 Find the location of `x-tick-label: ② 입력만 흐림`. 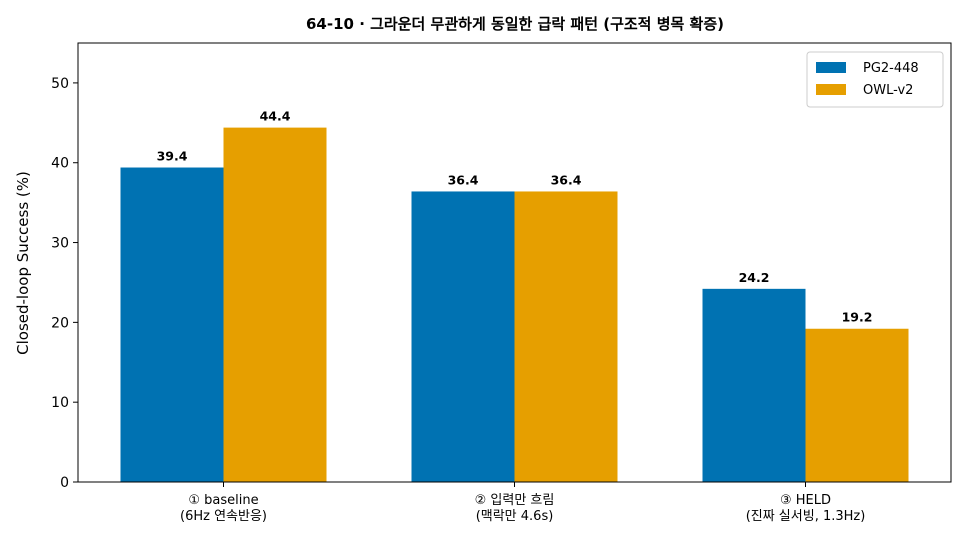

x-tick-label: ② 입력만 흐림 is located at coordinates (515, 500).